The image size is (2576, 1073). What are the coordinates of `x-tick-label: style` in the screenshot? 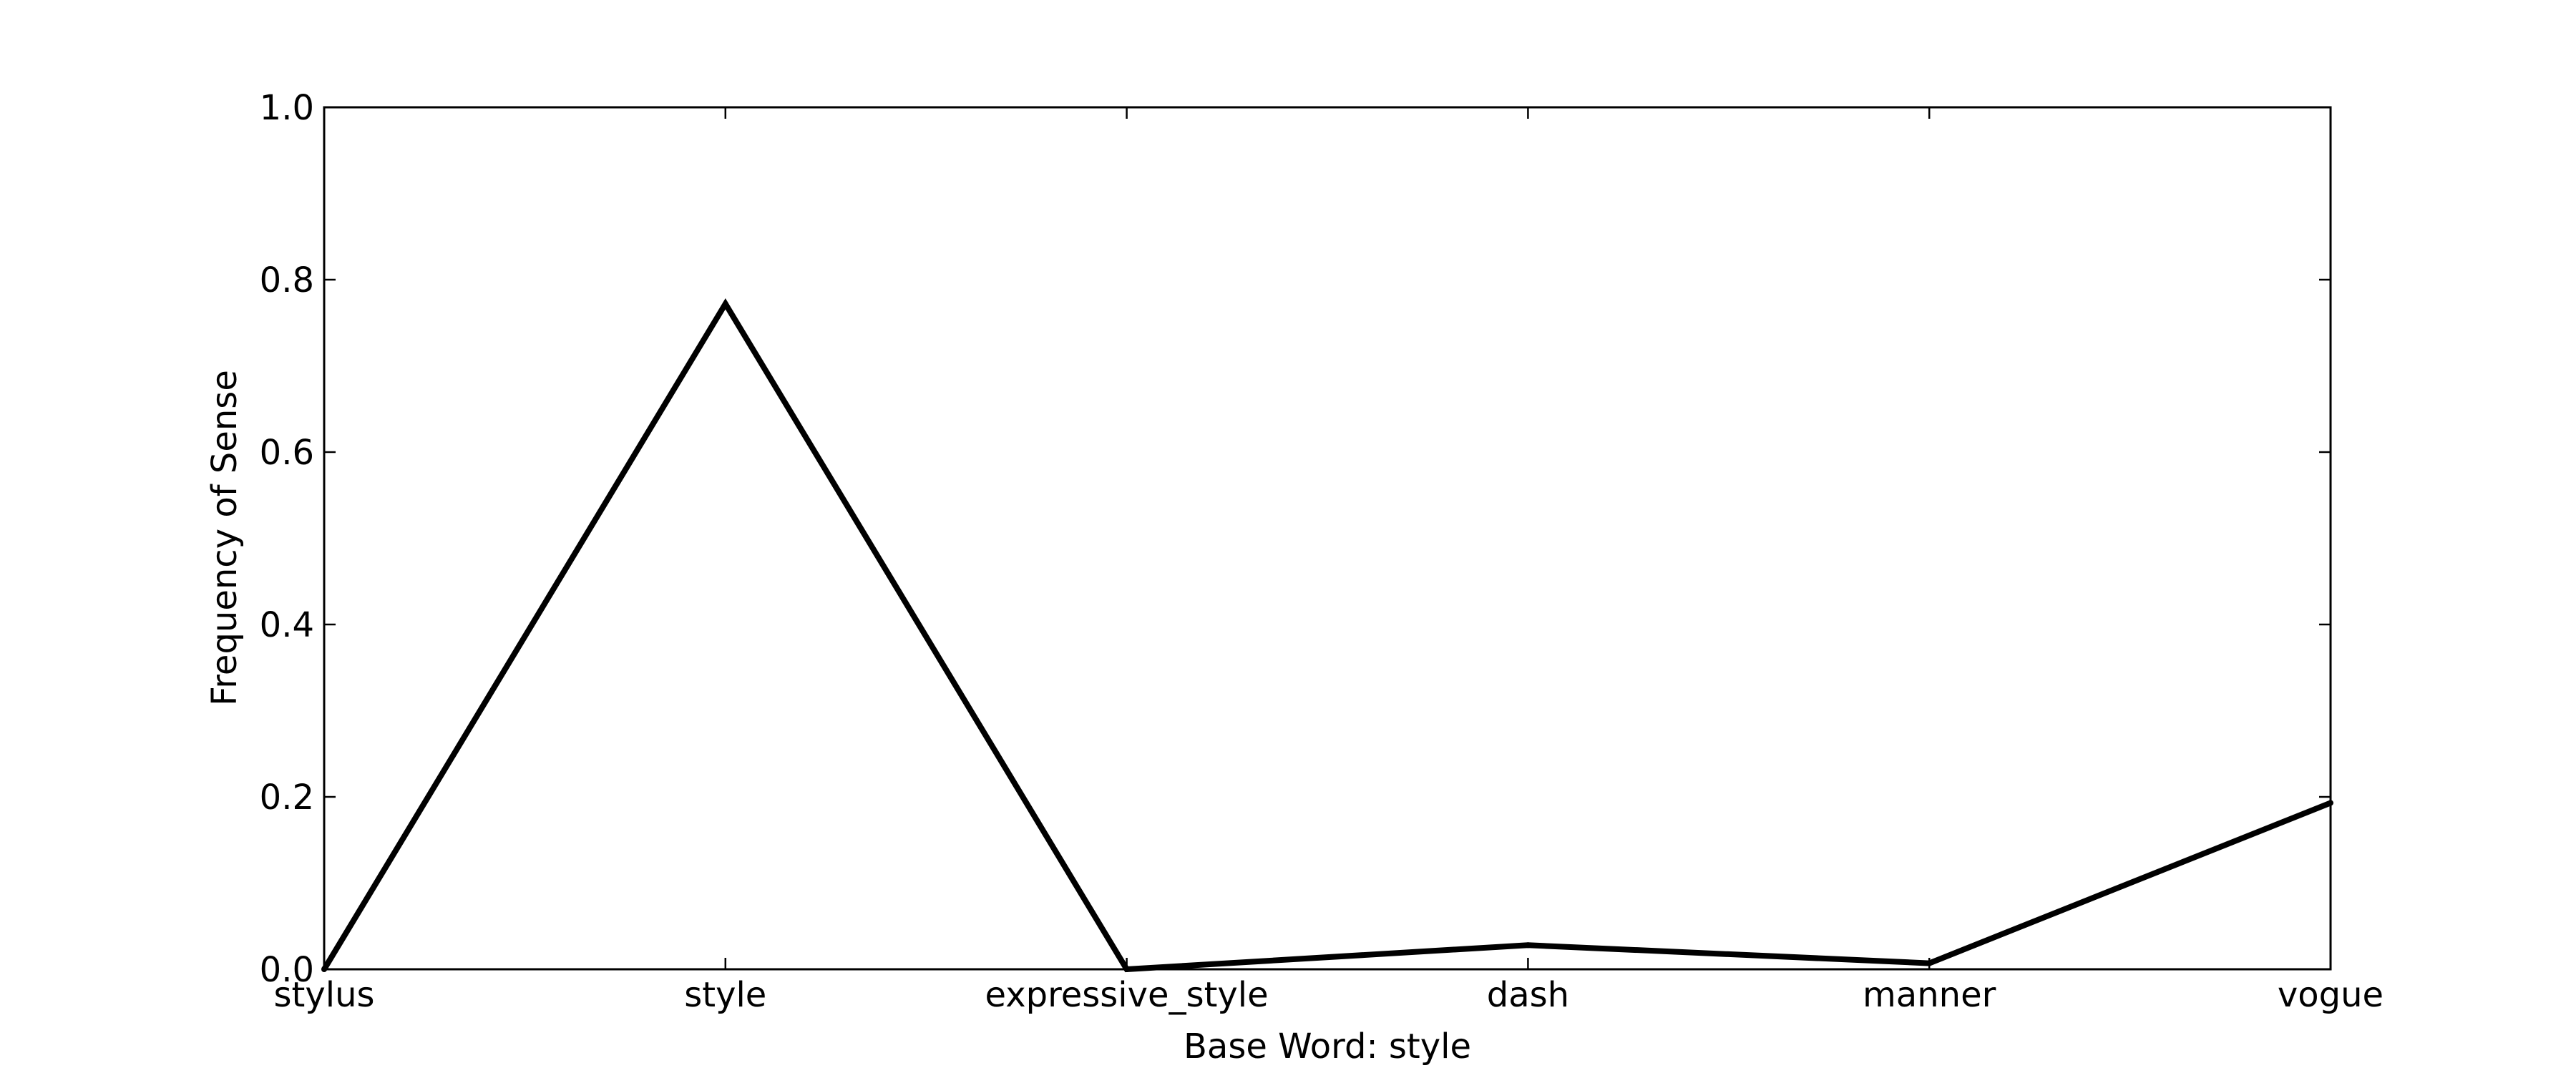 It's located at (725, 995).